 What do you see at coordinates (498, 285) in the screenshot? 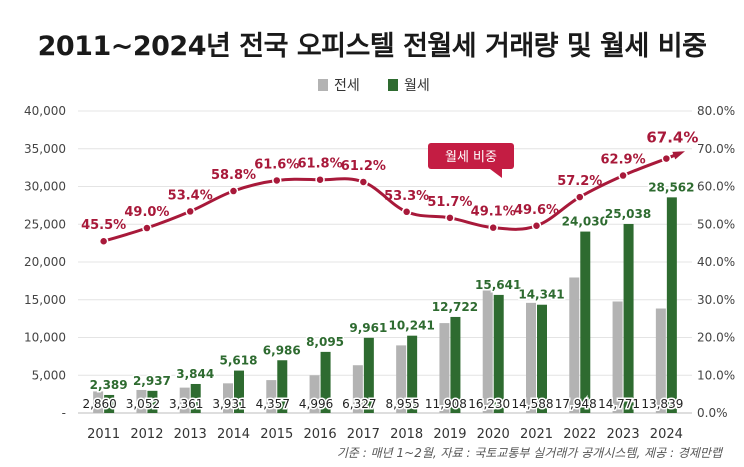
I see `bar-label-wolse: 15,641` at bounding box center [498, 285].